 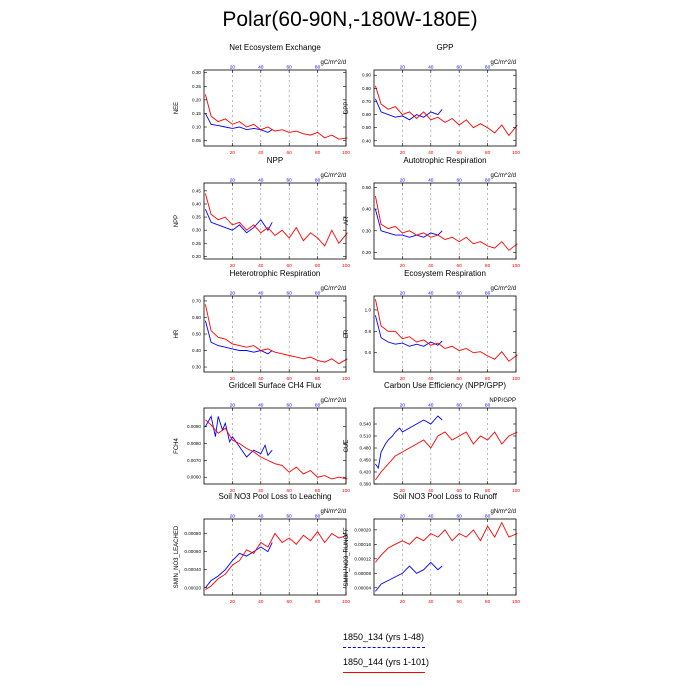 What do you see at coordinates (366, 114) in the screenshot?
I see `y-tick-label: 0.60` at bounding box center [366, 114].